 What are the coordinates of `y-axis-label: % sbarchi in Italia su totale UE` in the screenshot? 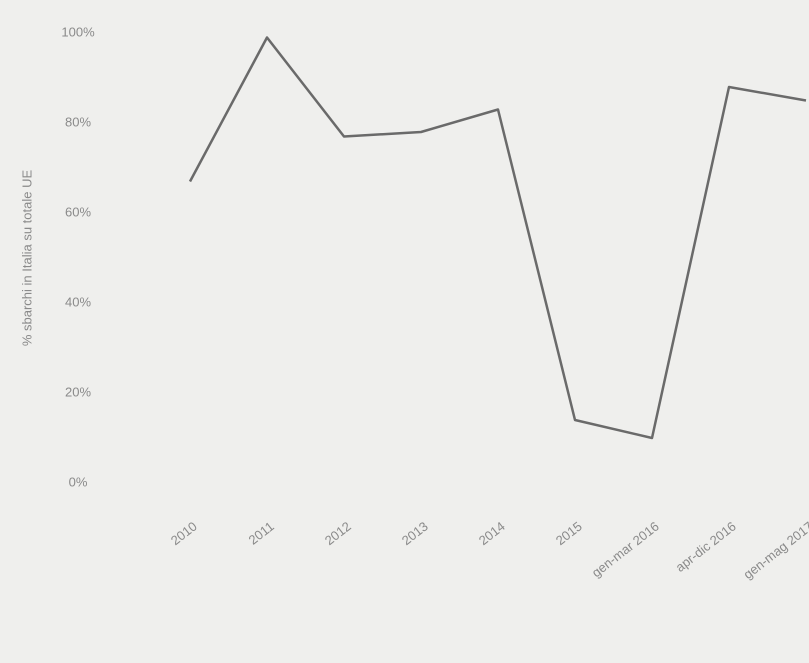 It's located at (26, 258).